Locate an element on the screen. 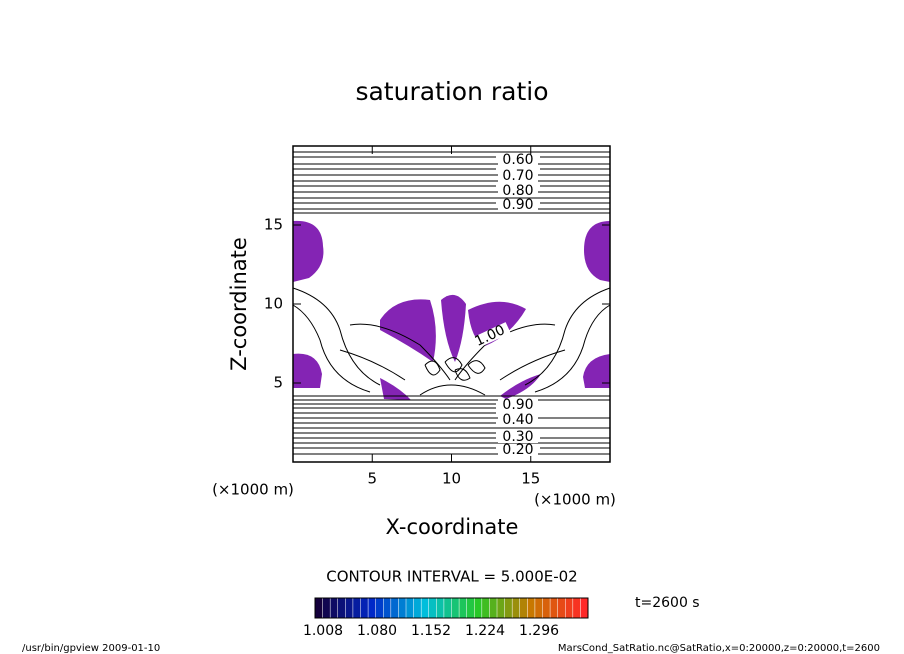 The height and width of the screenshot is (654, 904). x-tick-label: 15 is located at coordinates (530, 479).